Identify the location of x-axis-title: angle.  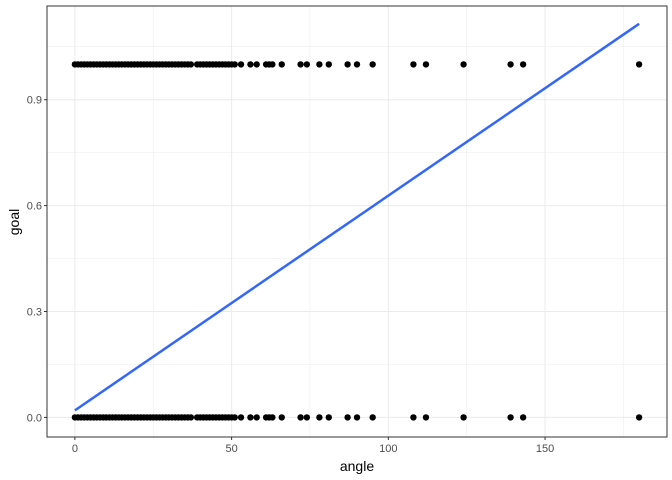
(357, 466).